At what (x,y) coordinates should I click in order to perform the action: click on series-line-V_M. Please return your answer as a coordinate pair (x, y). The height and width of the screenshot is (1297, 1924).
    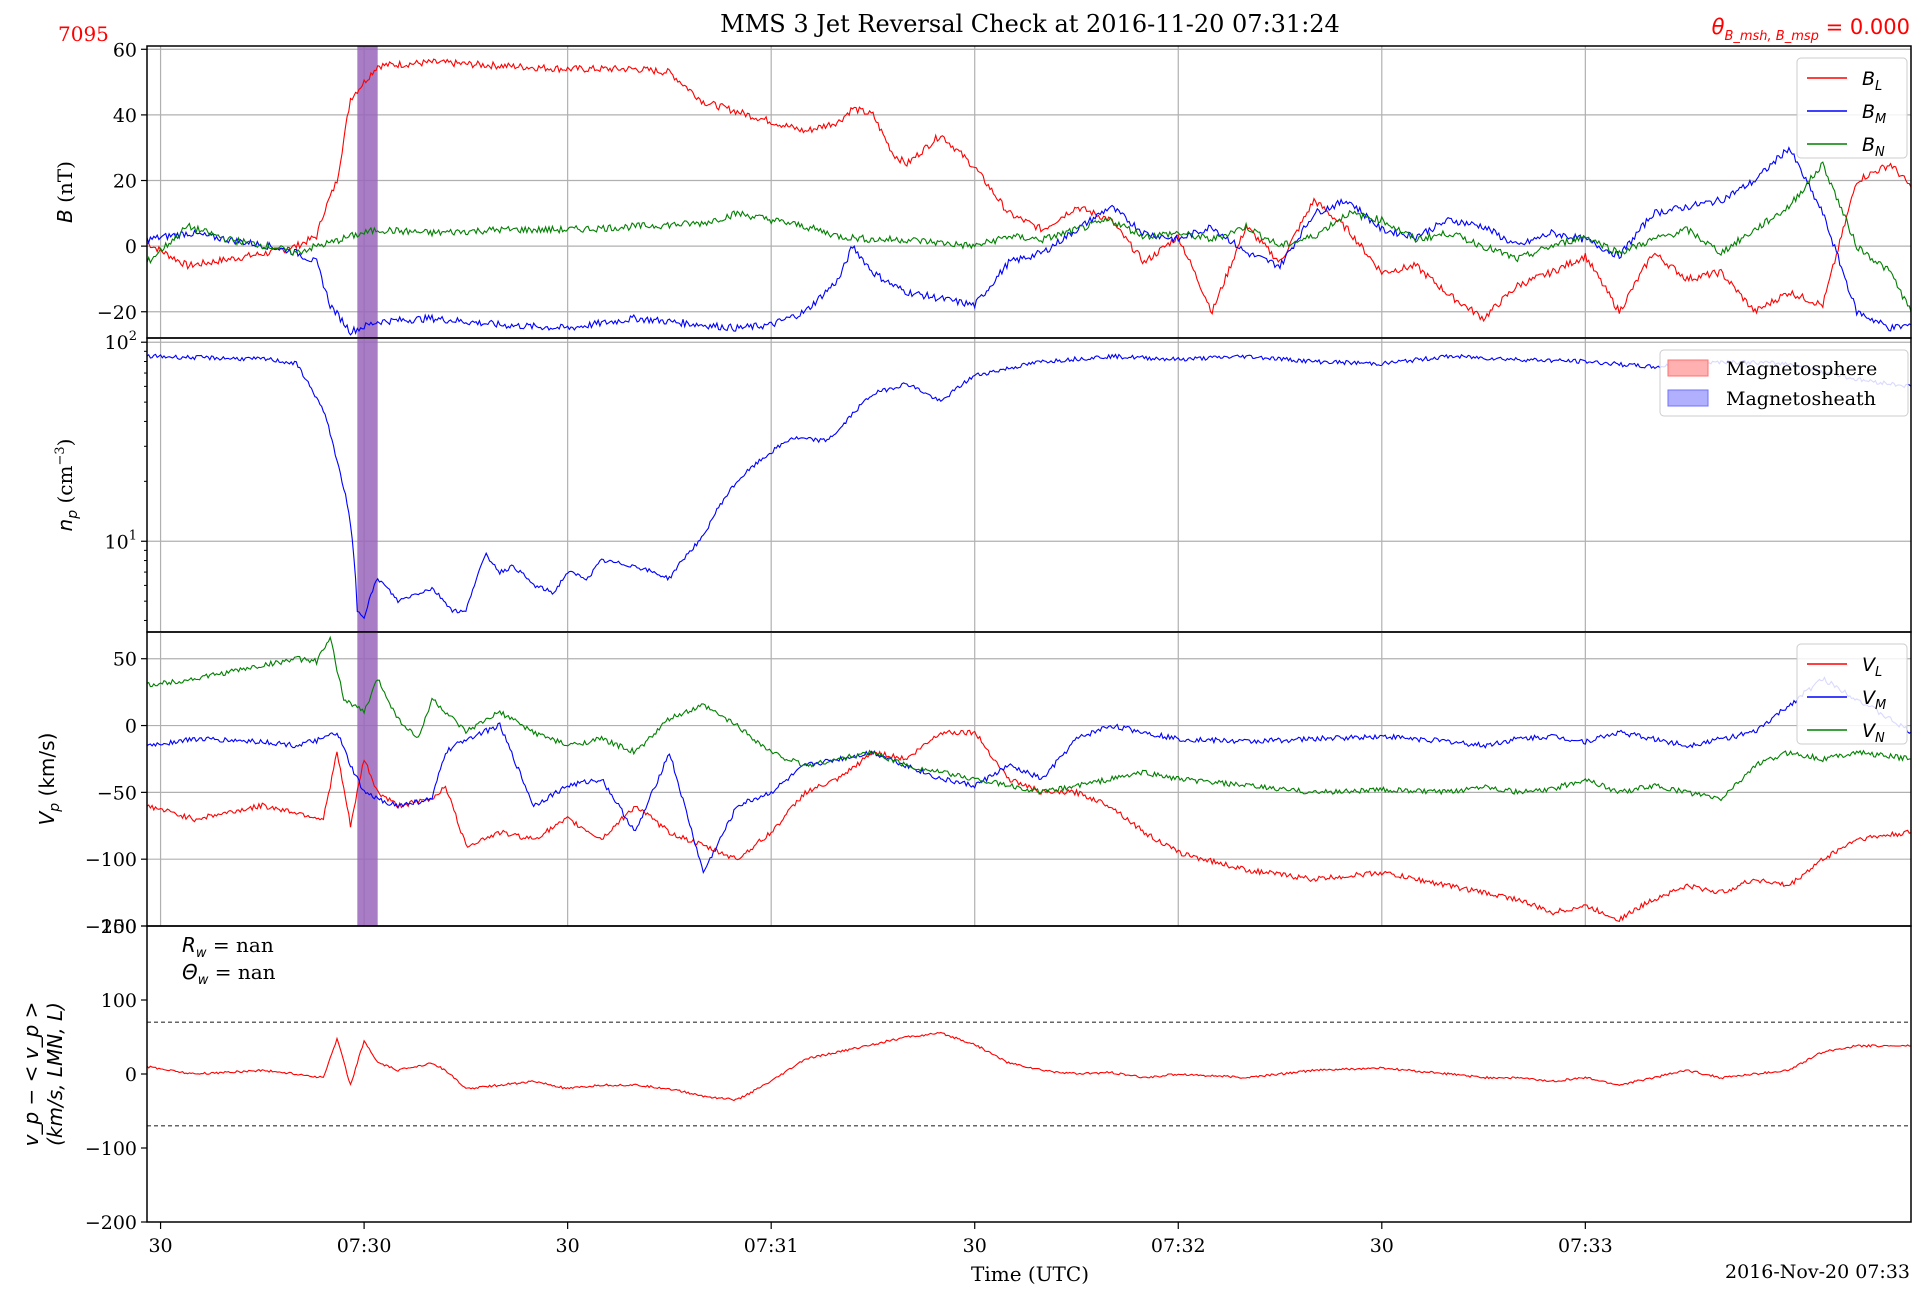
    Looking at the image, I should click on (1029, 775).